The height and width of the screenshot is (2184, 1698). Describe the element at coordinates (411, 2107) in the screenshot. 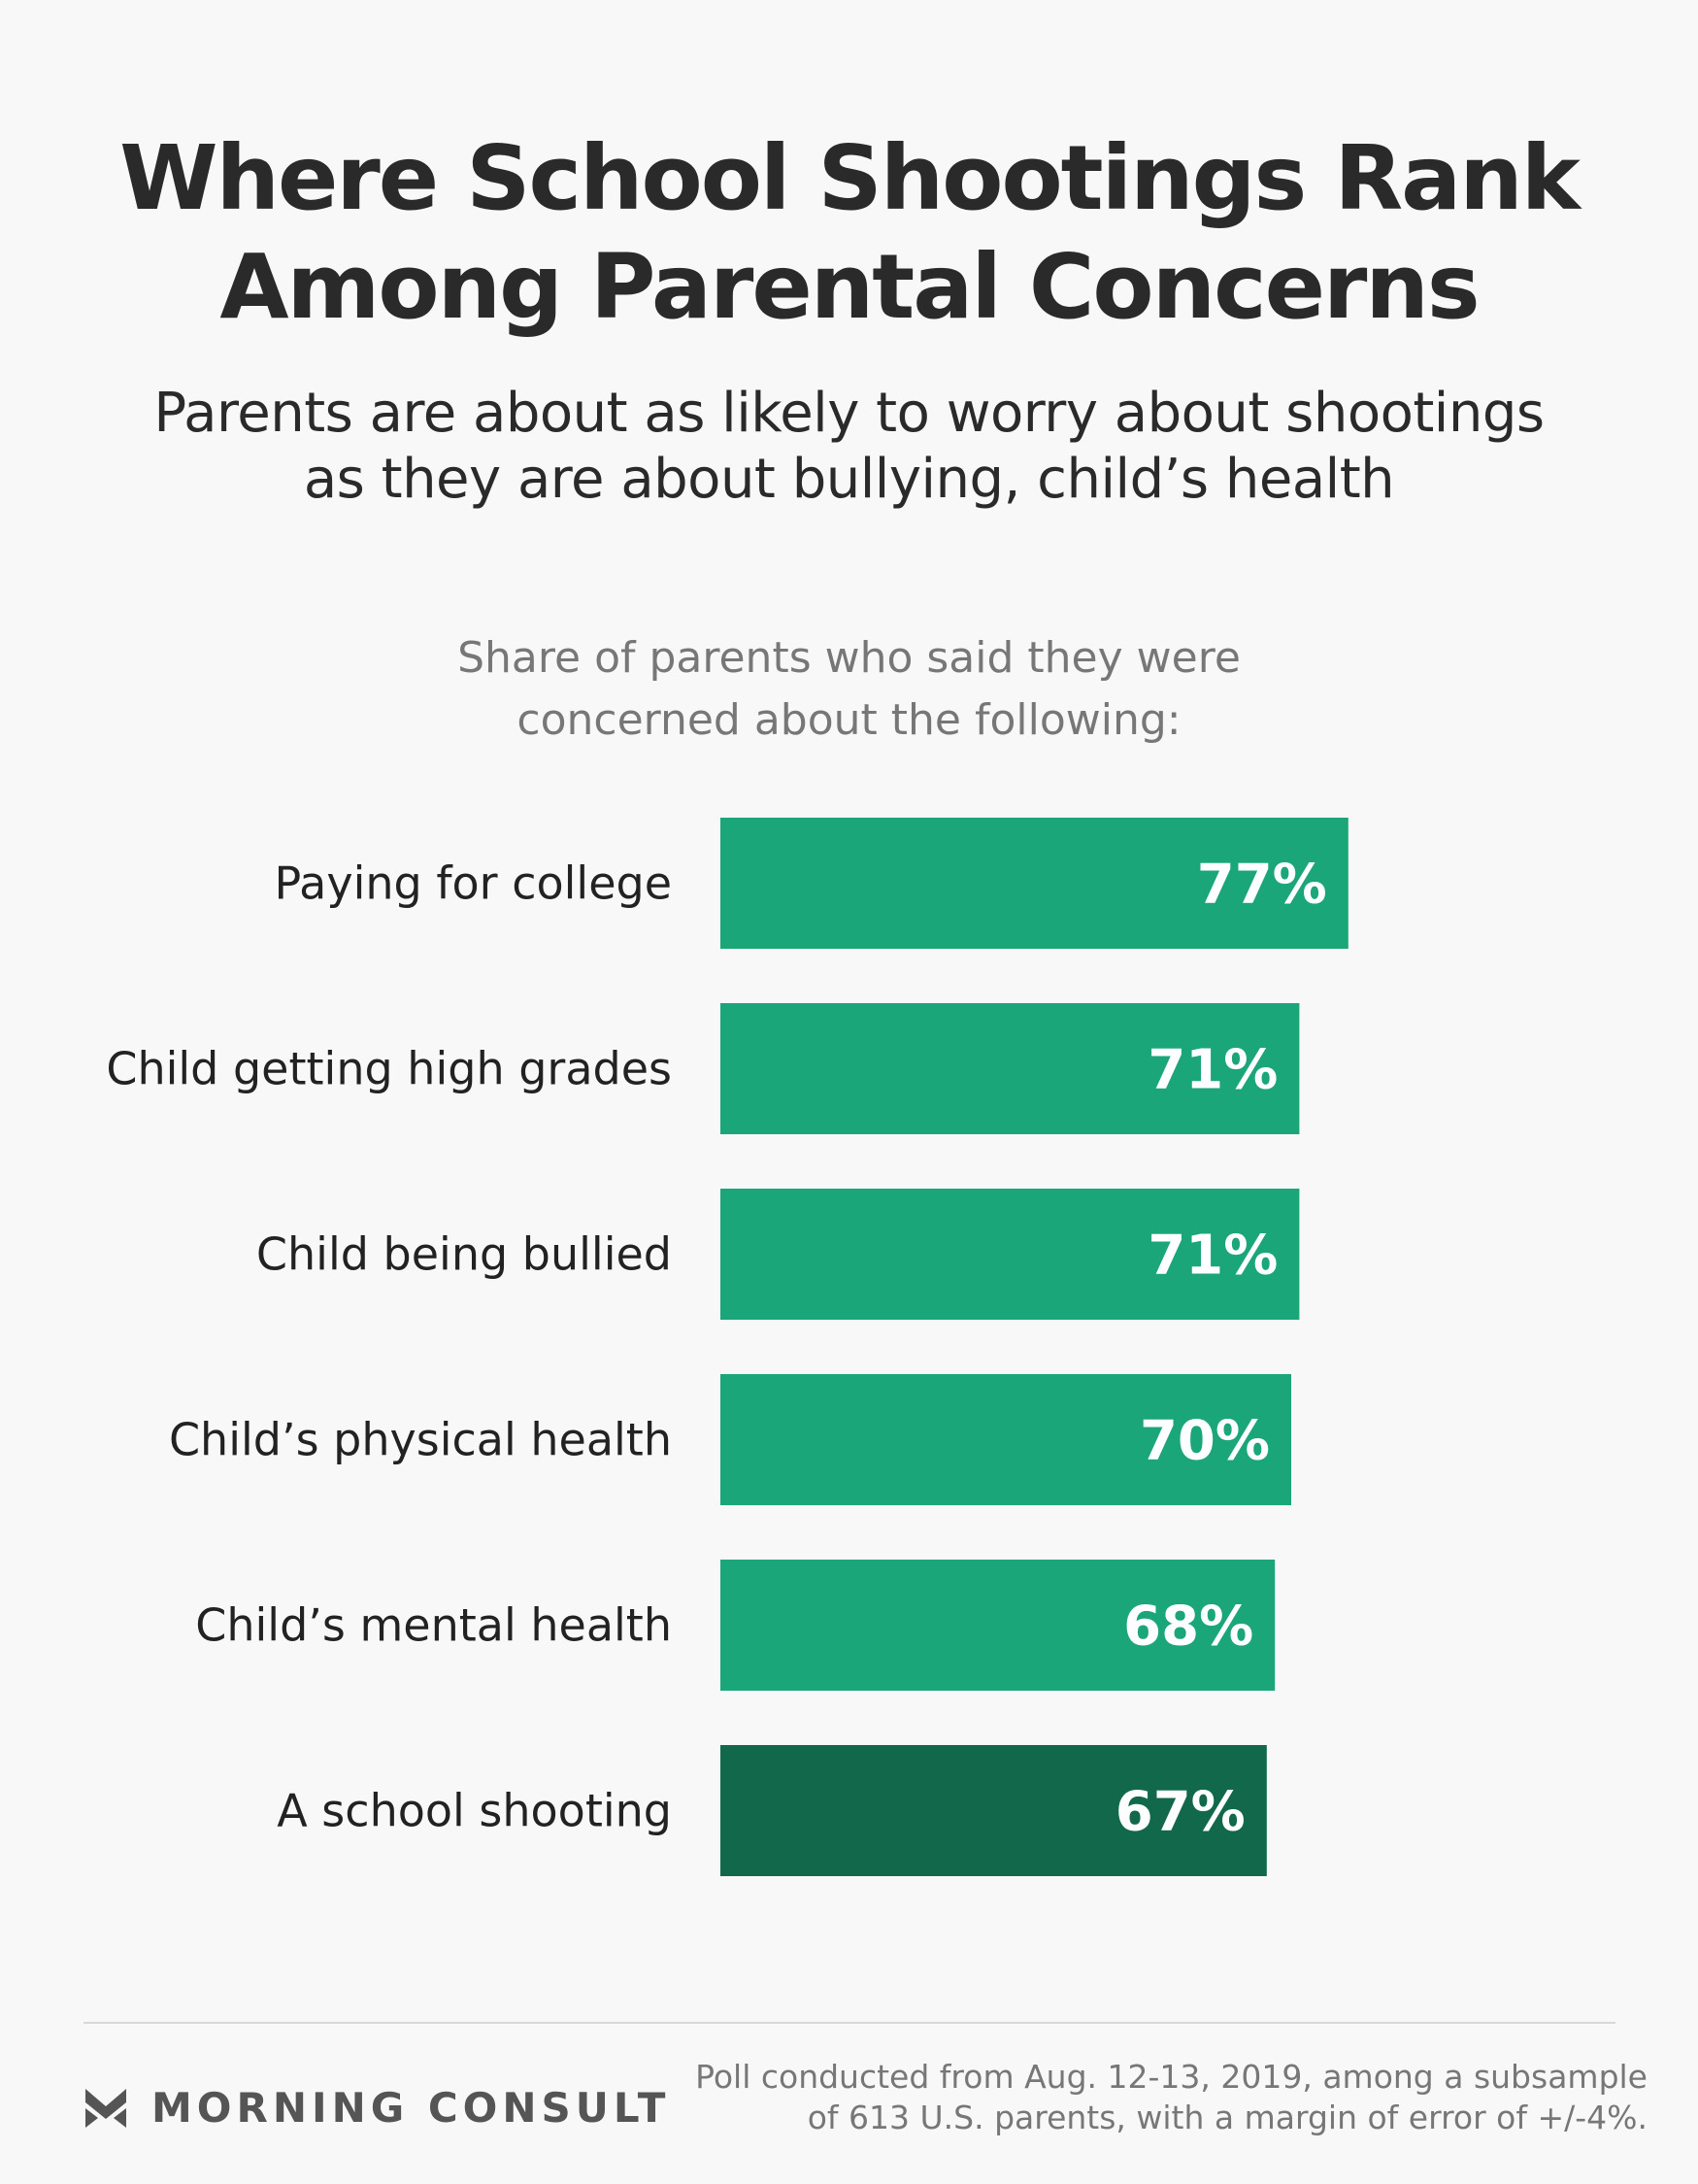

I see `brand-logo-text: MORNING CONSULT` at that location.